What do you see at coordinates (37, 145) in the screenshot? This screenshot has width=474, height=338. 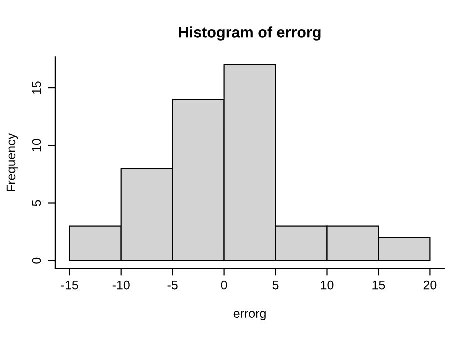 I see `y-tick-label: 10` at bounding box center [37, 145].